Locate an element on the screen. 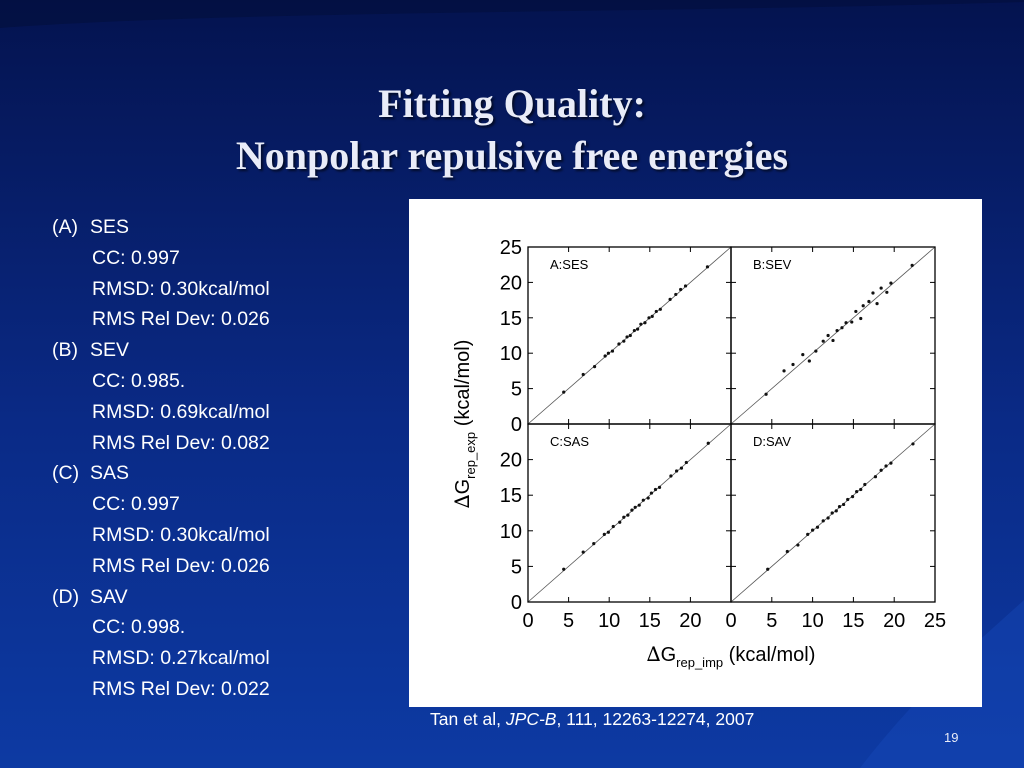 This screenshot has width=1024, height=768. stats-a-rmsd: RMSD: 0.30kcal/mol is located at coordinates (181, 288).